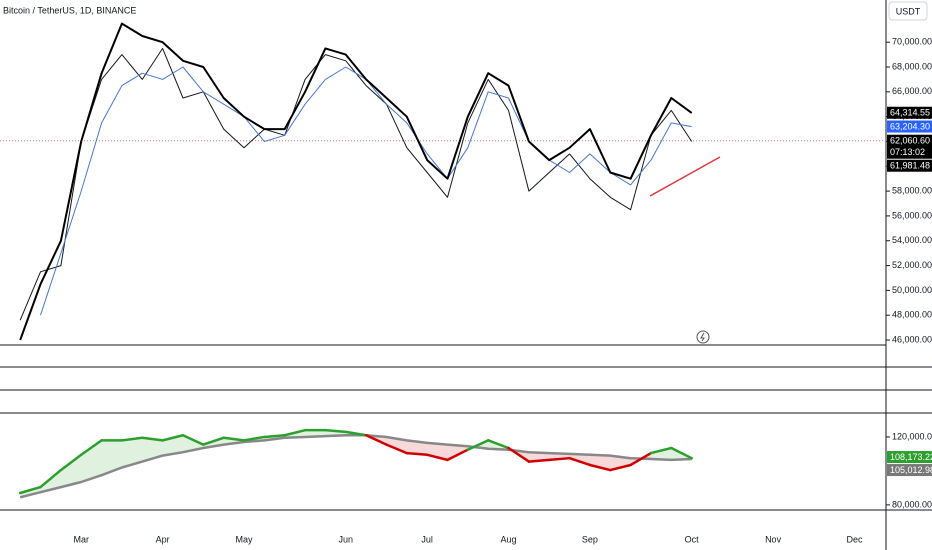 This screenshot has width=932, height=550. I want to click on price-label: 62,060.60, so click(910, 141).